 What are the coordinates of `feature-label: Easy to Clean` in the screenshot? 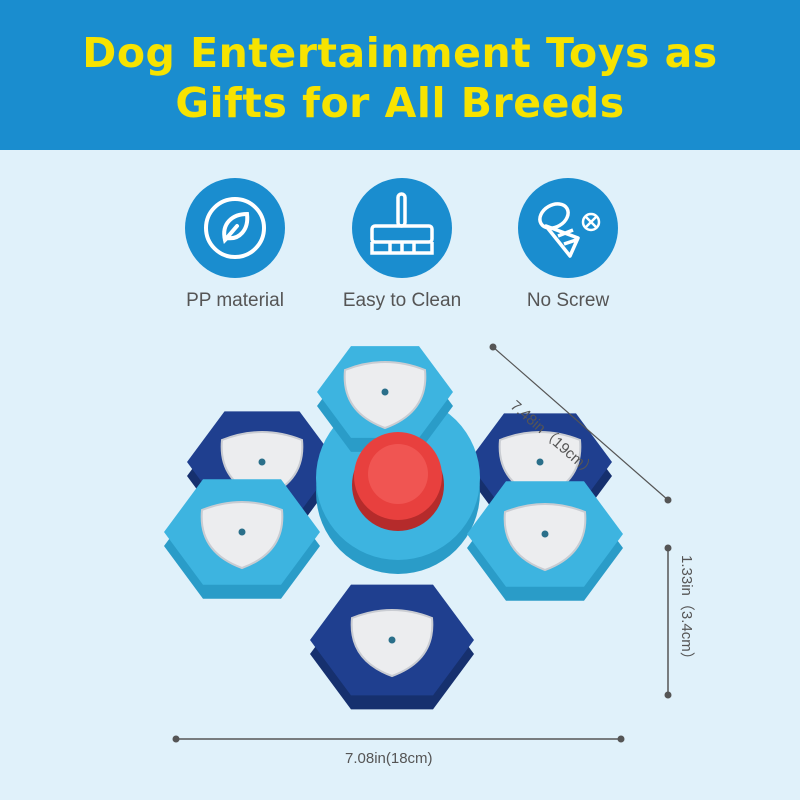 It's located at (402, 300).